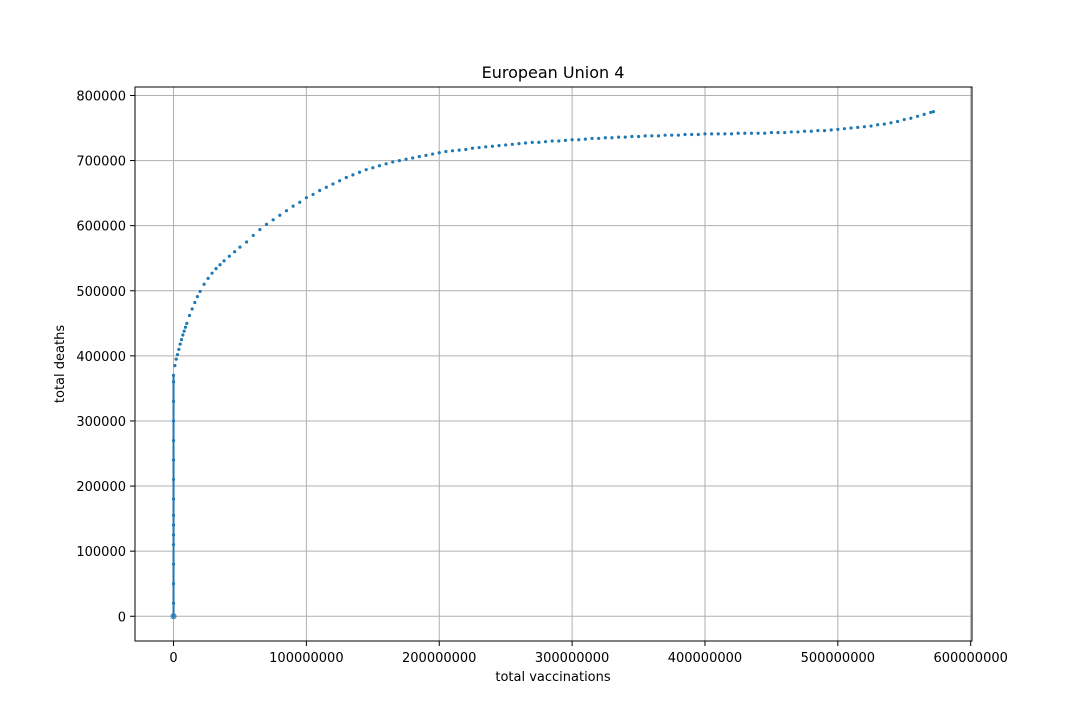 The image size is (1080, 724). What do you see at coordinates (306, 658) in the screenshot?
I see `x-tick-label: 100000000` at bounding box center [306, 658].